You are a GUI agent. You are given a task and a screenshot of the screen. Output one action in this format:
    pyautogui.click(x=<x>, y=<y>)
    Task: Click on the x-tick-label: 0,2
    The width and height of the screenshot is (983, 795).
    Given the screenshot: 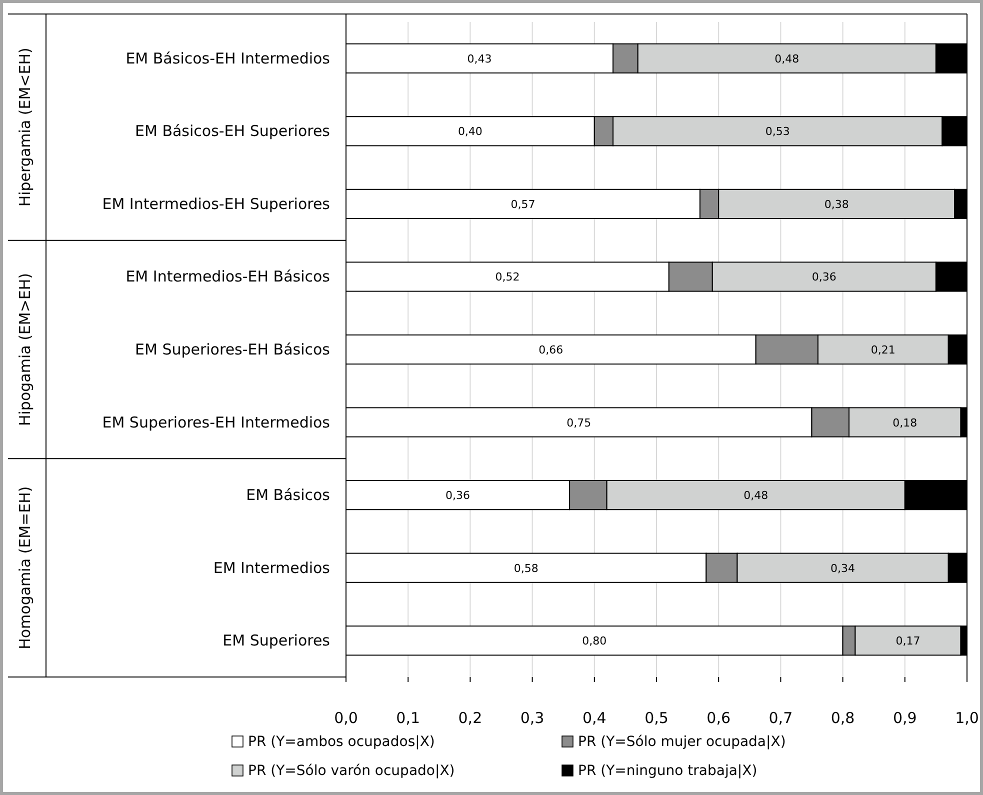 What is the action you would take?
    pyautogui.click(x=470, y=718)
    